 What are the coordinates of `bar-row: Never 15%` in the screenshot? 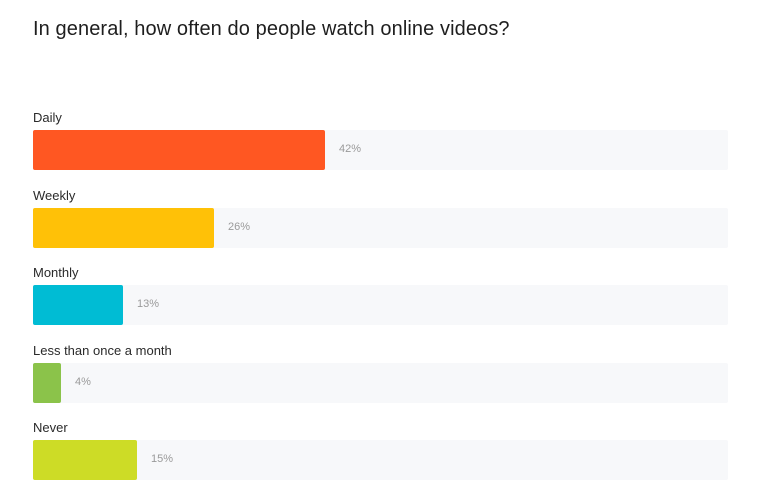 It's located at (380, 450).